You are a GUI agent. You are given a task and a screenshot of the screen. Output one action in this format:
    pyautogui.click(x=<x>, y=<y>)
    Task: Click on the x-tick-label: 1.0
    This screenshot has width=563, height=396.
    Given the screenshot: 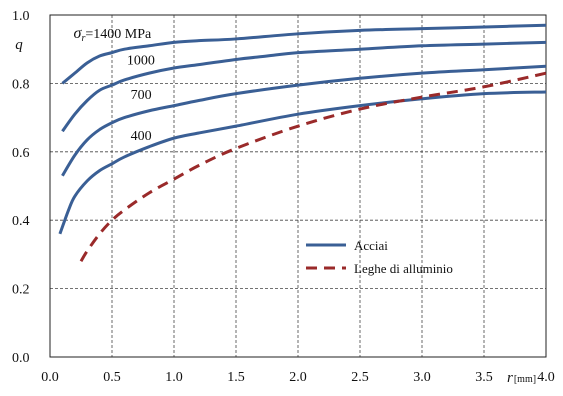 What is the action you would take?
    pyautogui.click(x=174, y=377)
    